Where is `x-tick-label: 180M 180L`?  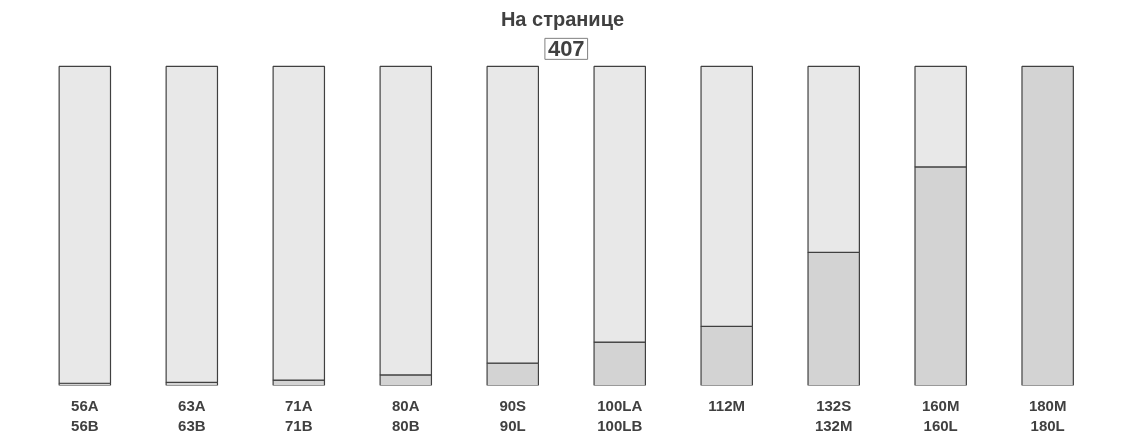
x-tick-label: 180M 180L is located at coordinates (1047, 415).